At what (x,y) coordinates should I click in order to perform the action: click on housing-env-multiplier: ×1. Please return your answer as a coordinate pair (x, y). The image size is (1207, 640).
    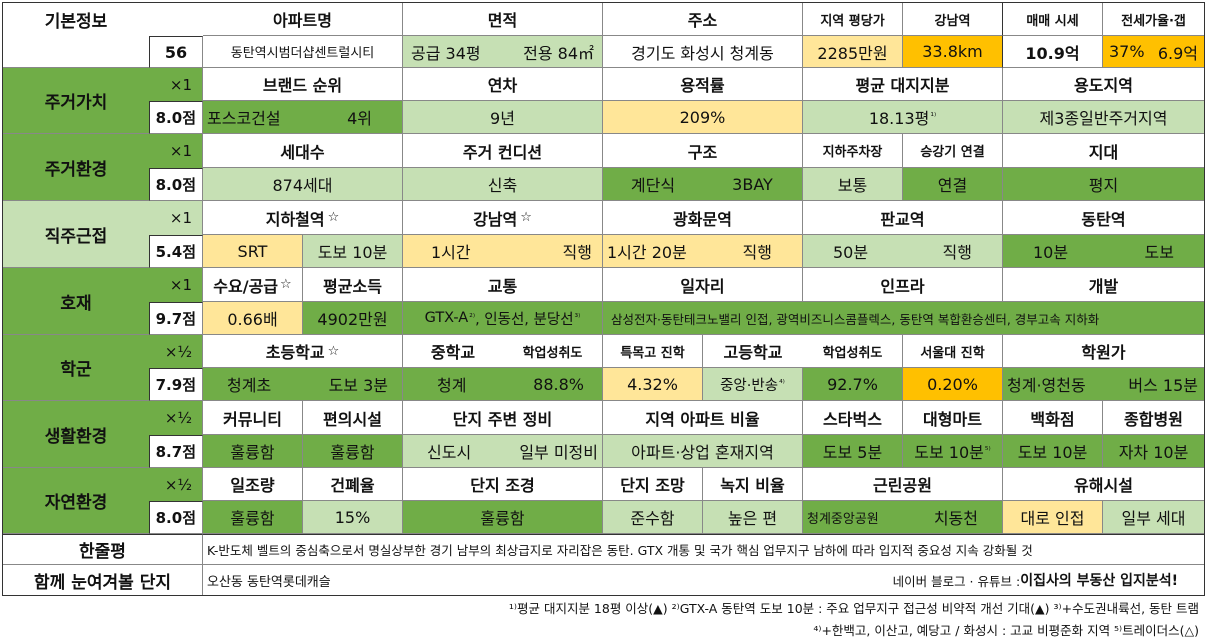
    Looking at the image, I should click on (176, 151).